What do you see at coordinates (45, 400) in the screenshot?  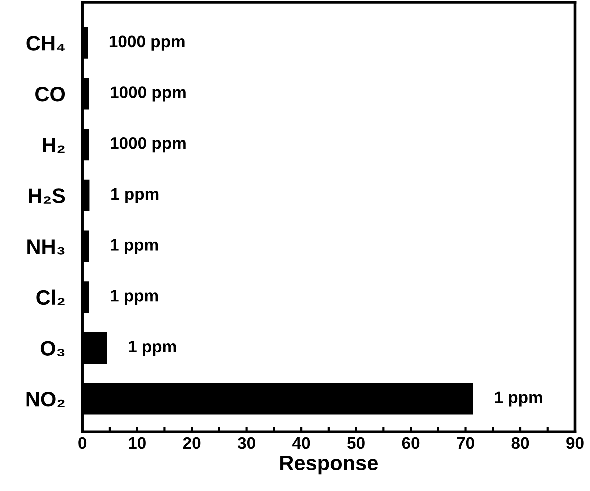 I see `y-tick-label: NO₂` at bounding box center [45, 400].